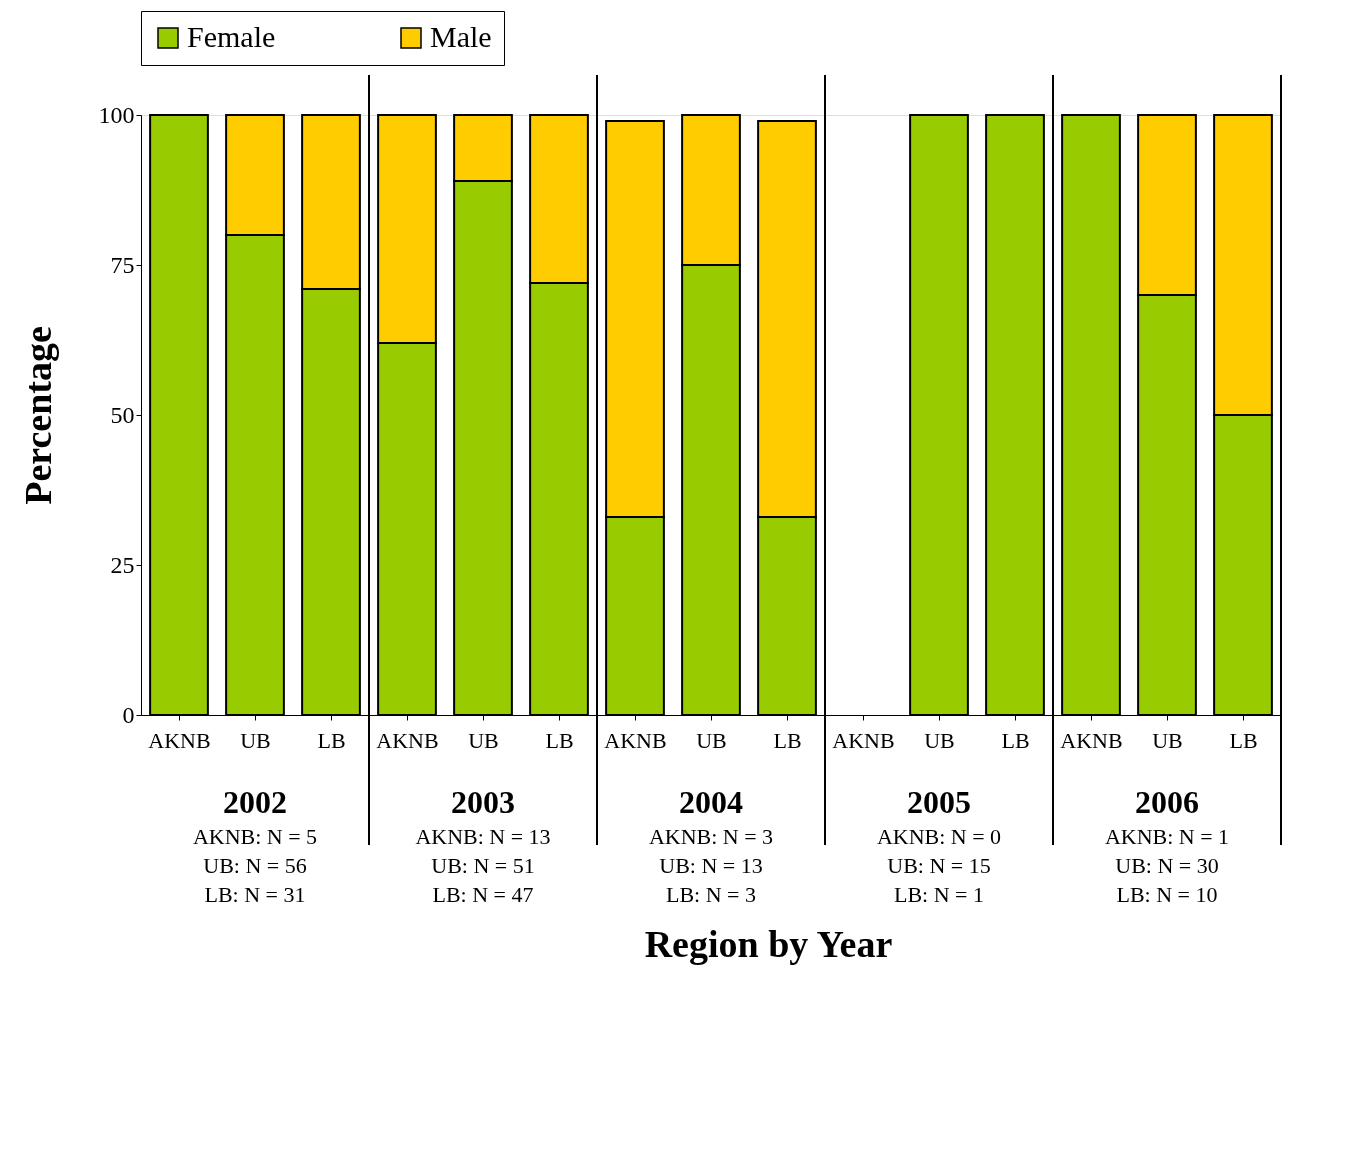  Describe the element at coordinates (255, 802) in the screenshot. I see `text: 2002` at that location.